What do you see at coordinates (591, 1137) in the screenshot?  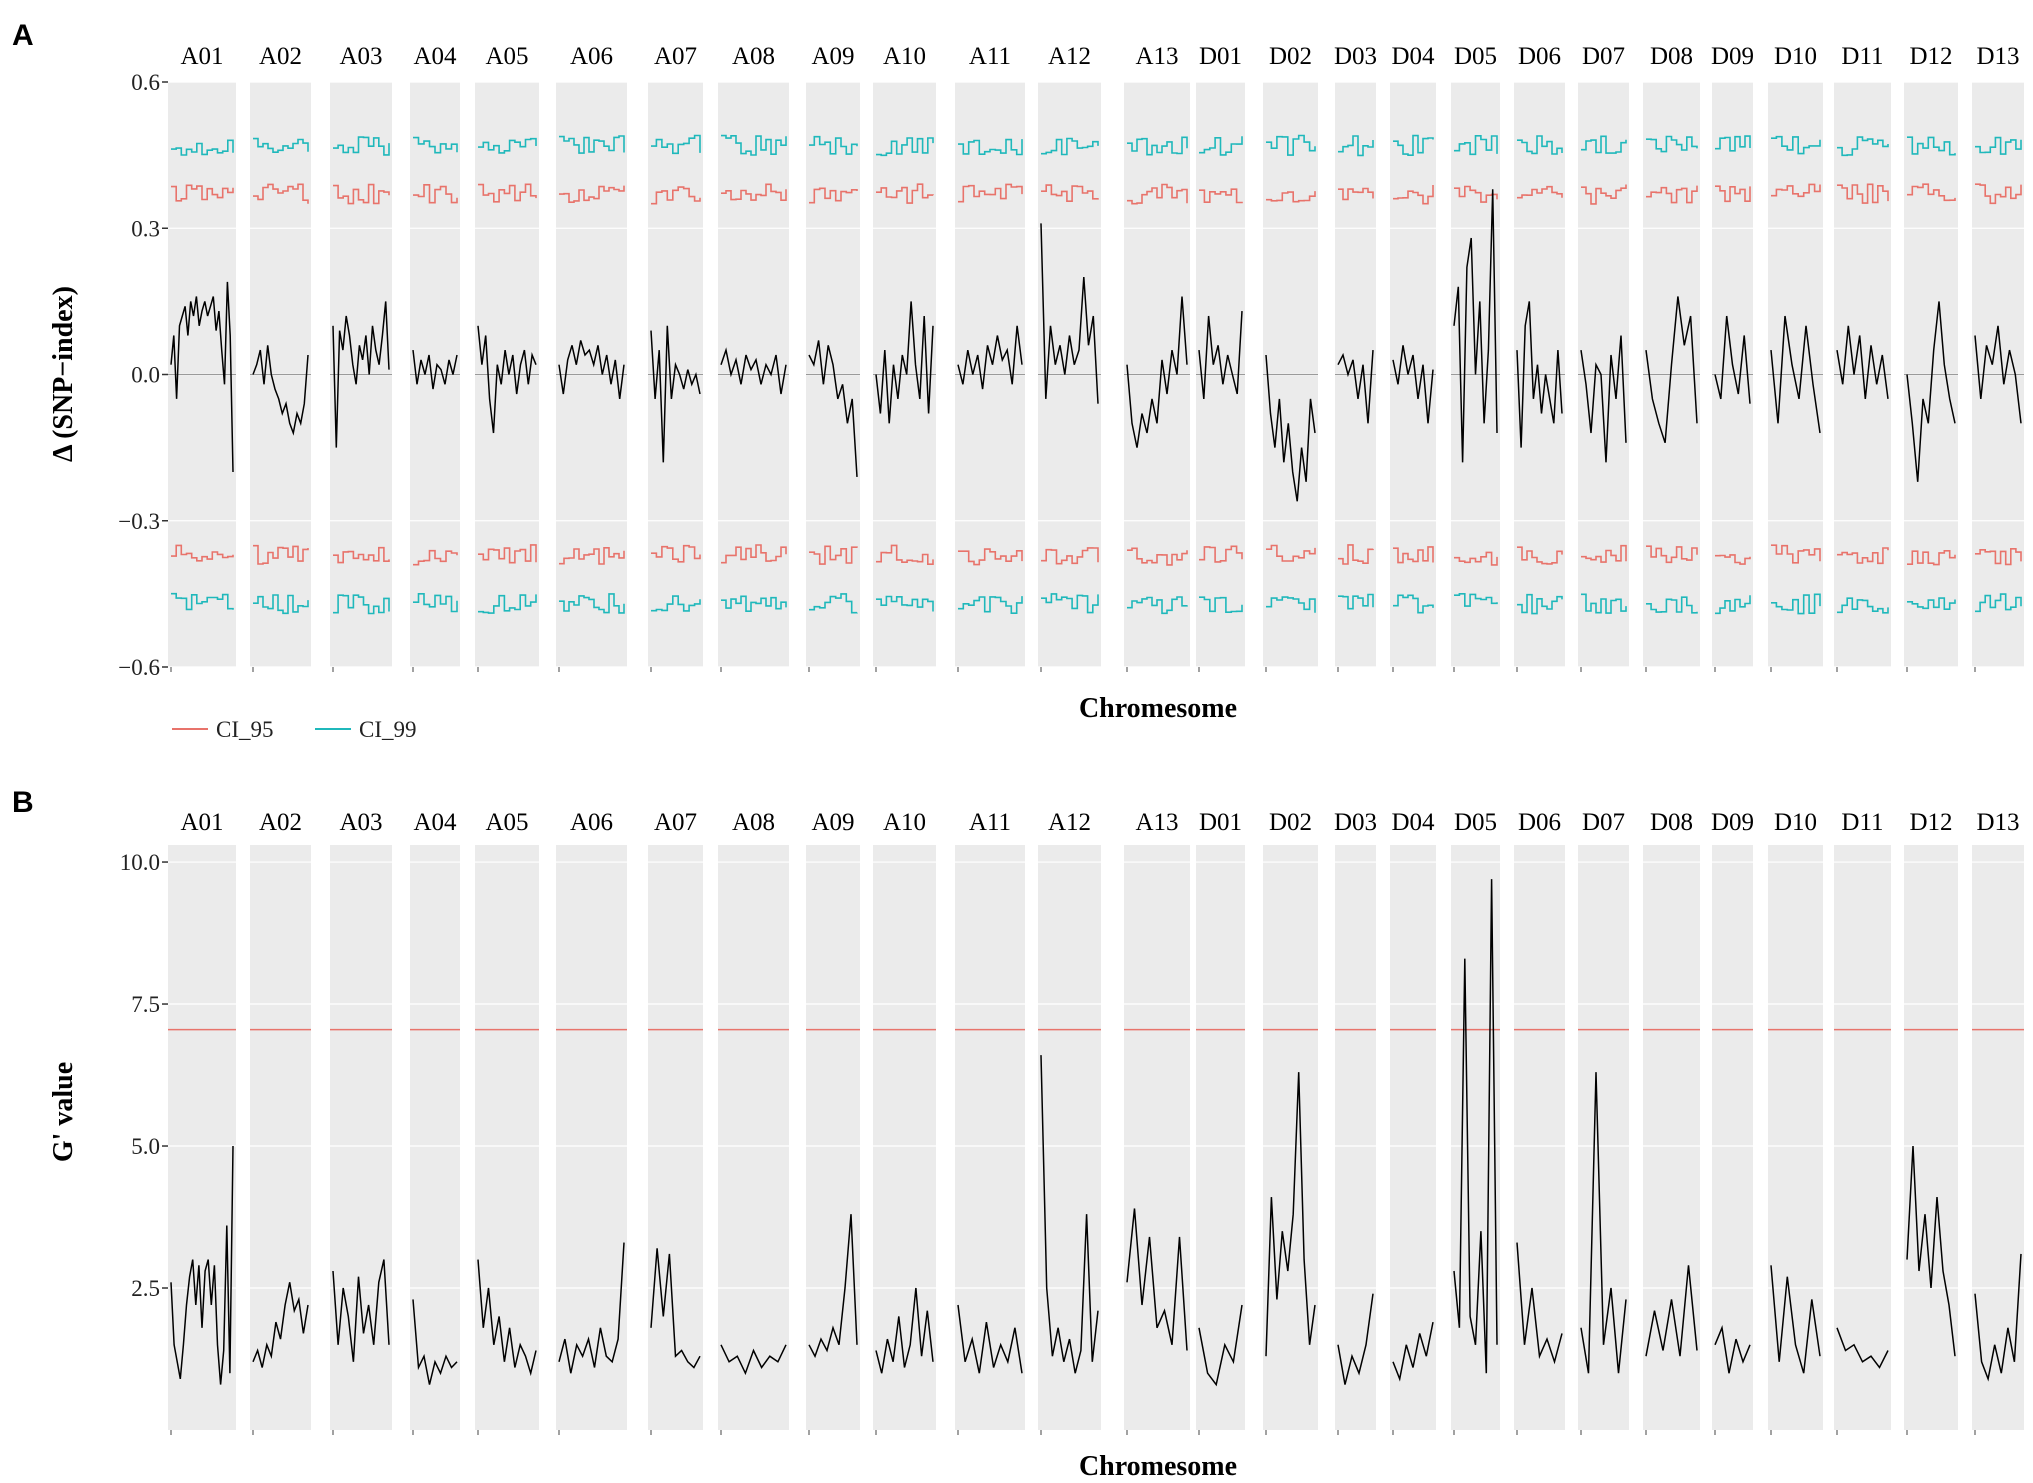 I see `b-facet-a06` at bounding box center [591, 1137].